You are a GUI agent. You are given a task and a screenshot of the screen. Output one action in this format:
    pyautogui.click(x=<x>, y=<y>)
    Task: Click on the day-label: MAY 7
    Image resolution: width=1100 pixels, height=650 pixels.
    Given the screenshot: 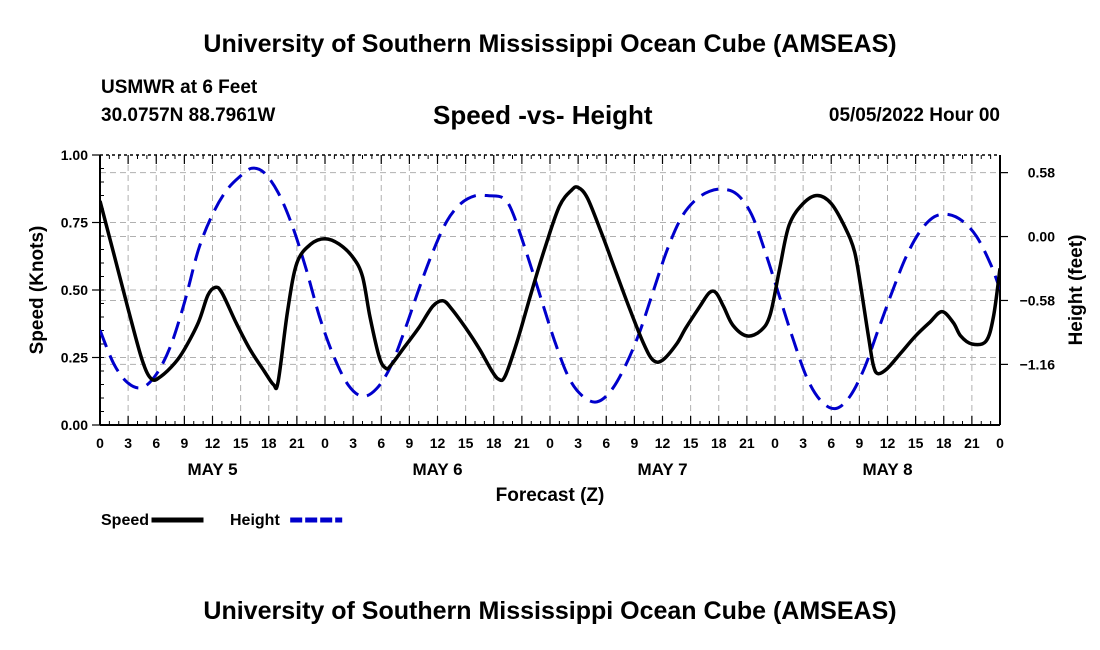 What is the action you would take?
    pyautogui.click(x=662, y=469)
    